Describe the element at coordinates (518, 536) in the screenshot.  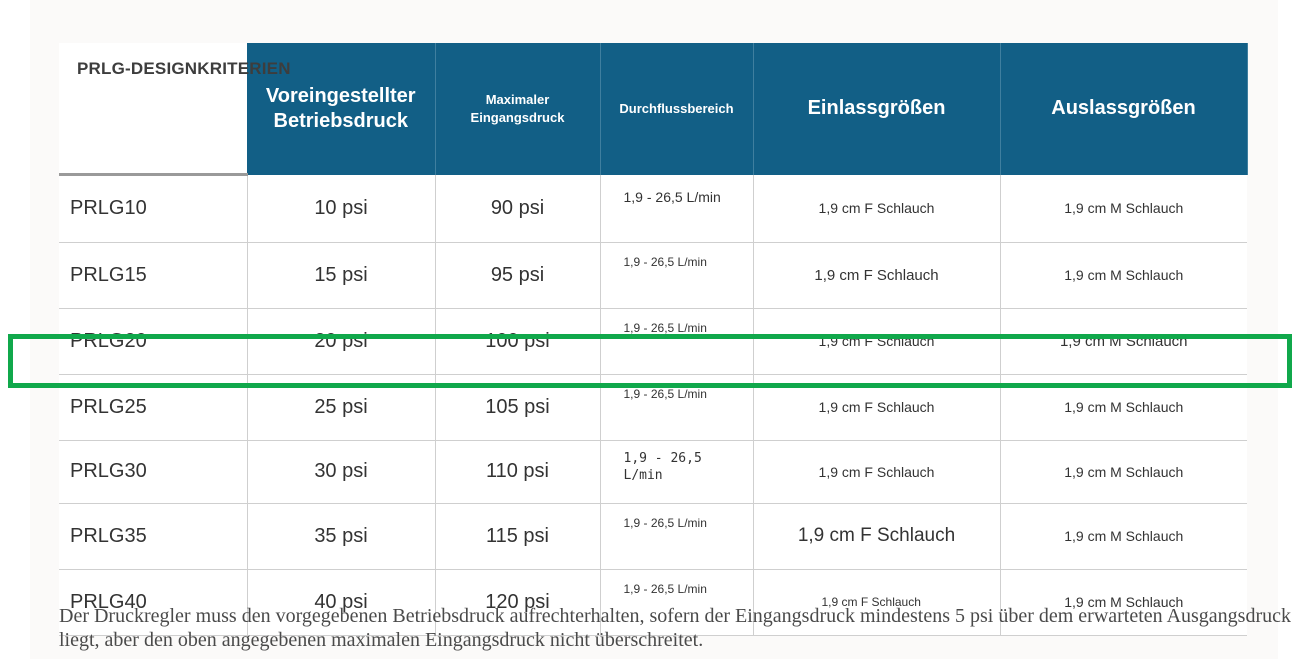
I see `max-inlet-cell: 115 psi` at that location.